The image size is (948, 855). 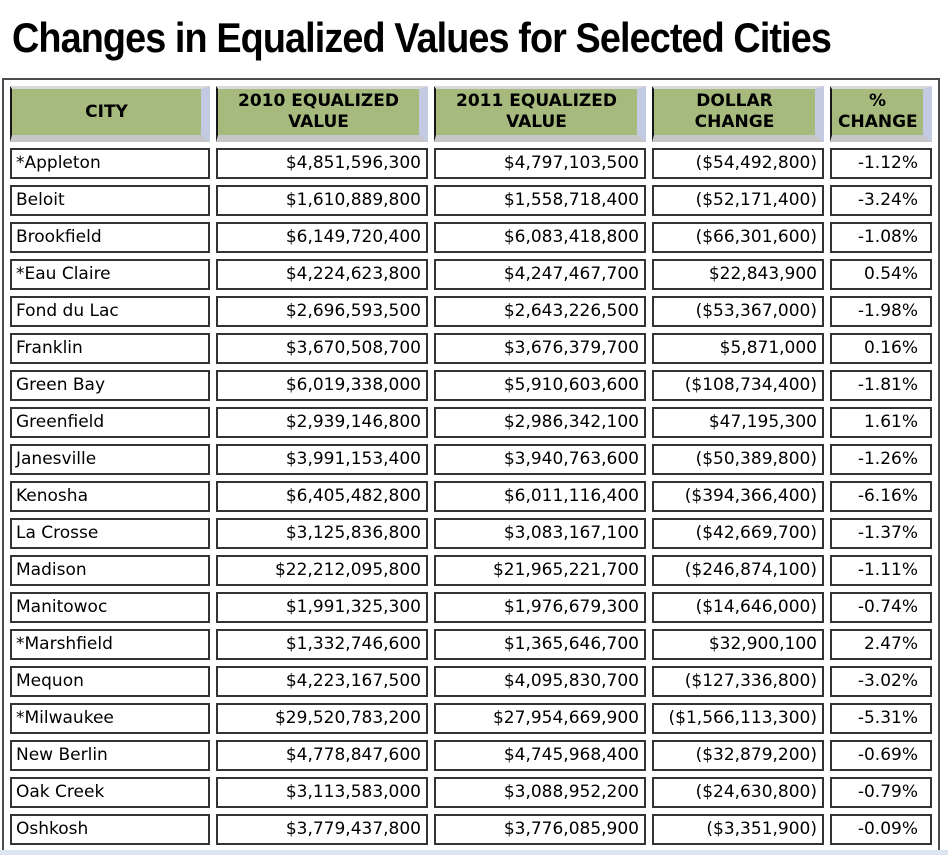 What do you see at coordinates (540, 533) in the screenshot?
I see `value-2011-cell: $3,083,167,100` at bounding box center [540, 533].